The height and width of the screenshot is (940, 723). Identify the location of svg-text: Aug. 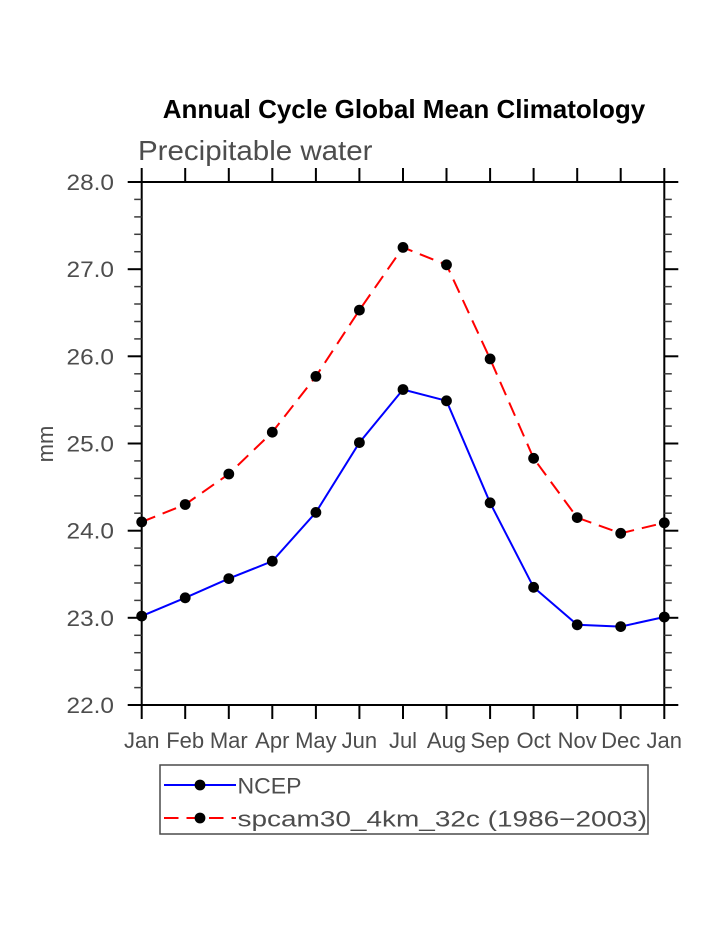
(446, 740).